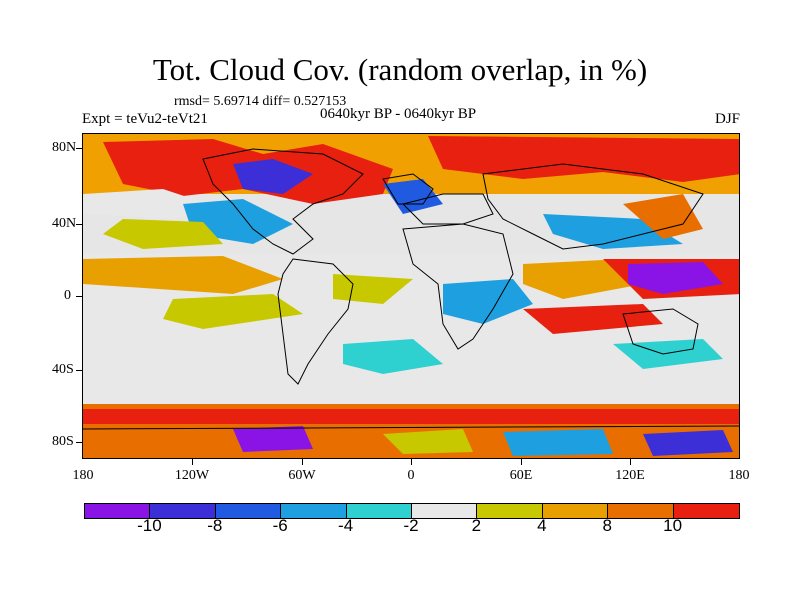 The width and height of the screenshot is (800, 600). What do you see at coordinates (727, 119) in the screenshot?
I see `season-label: DJF` at bounding box center [727, 119].